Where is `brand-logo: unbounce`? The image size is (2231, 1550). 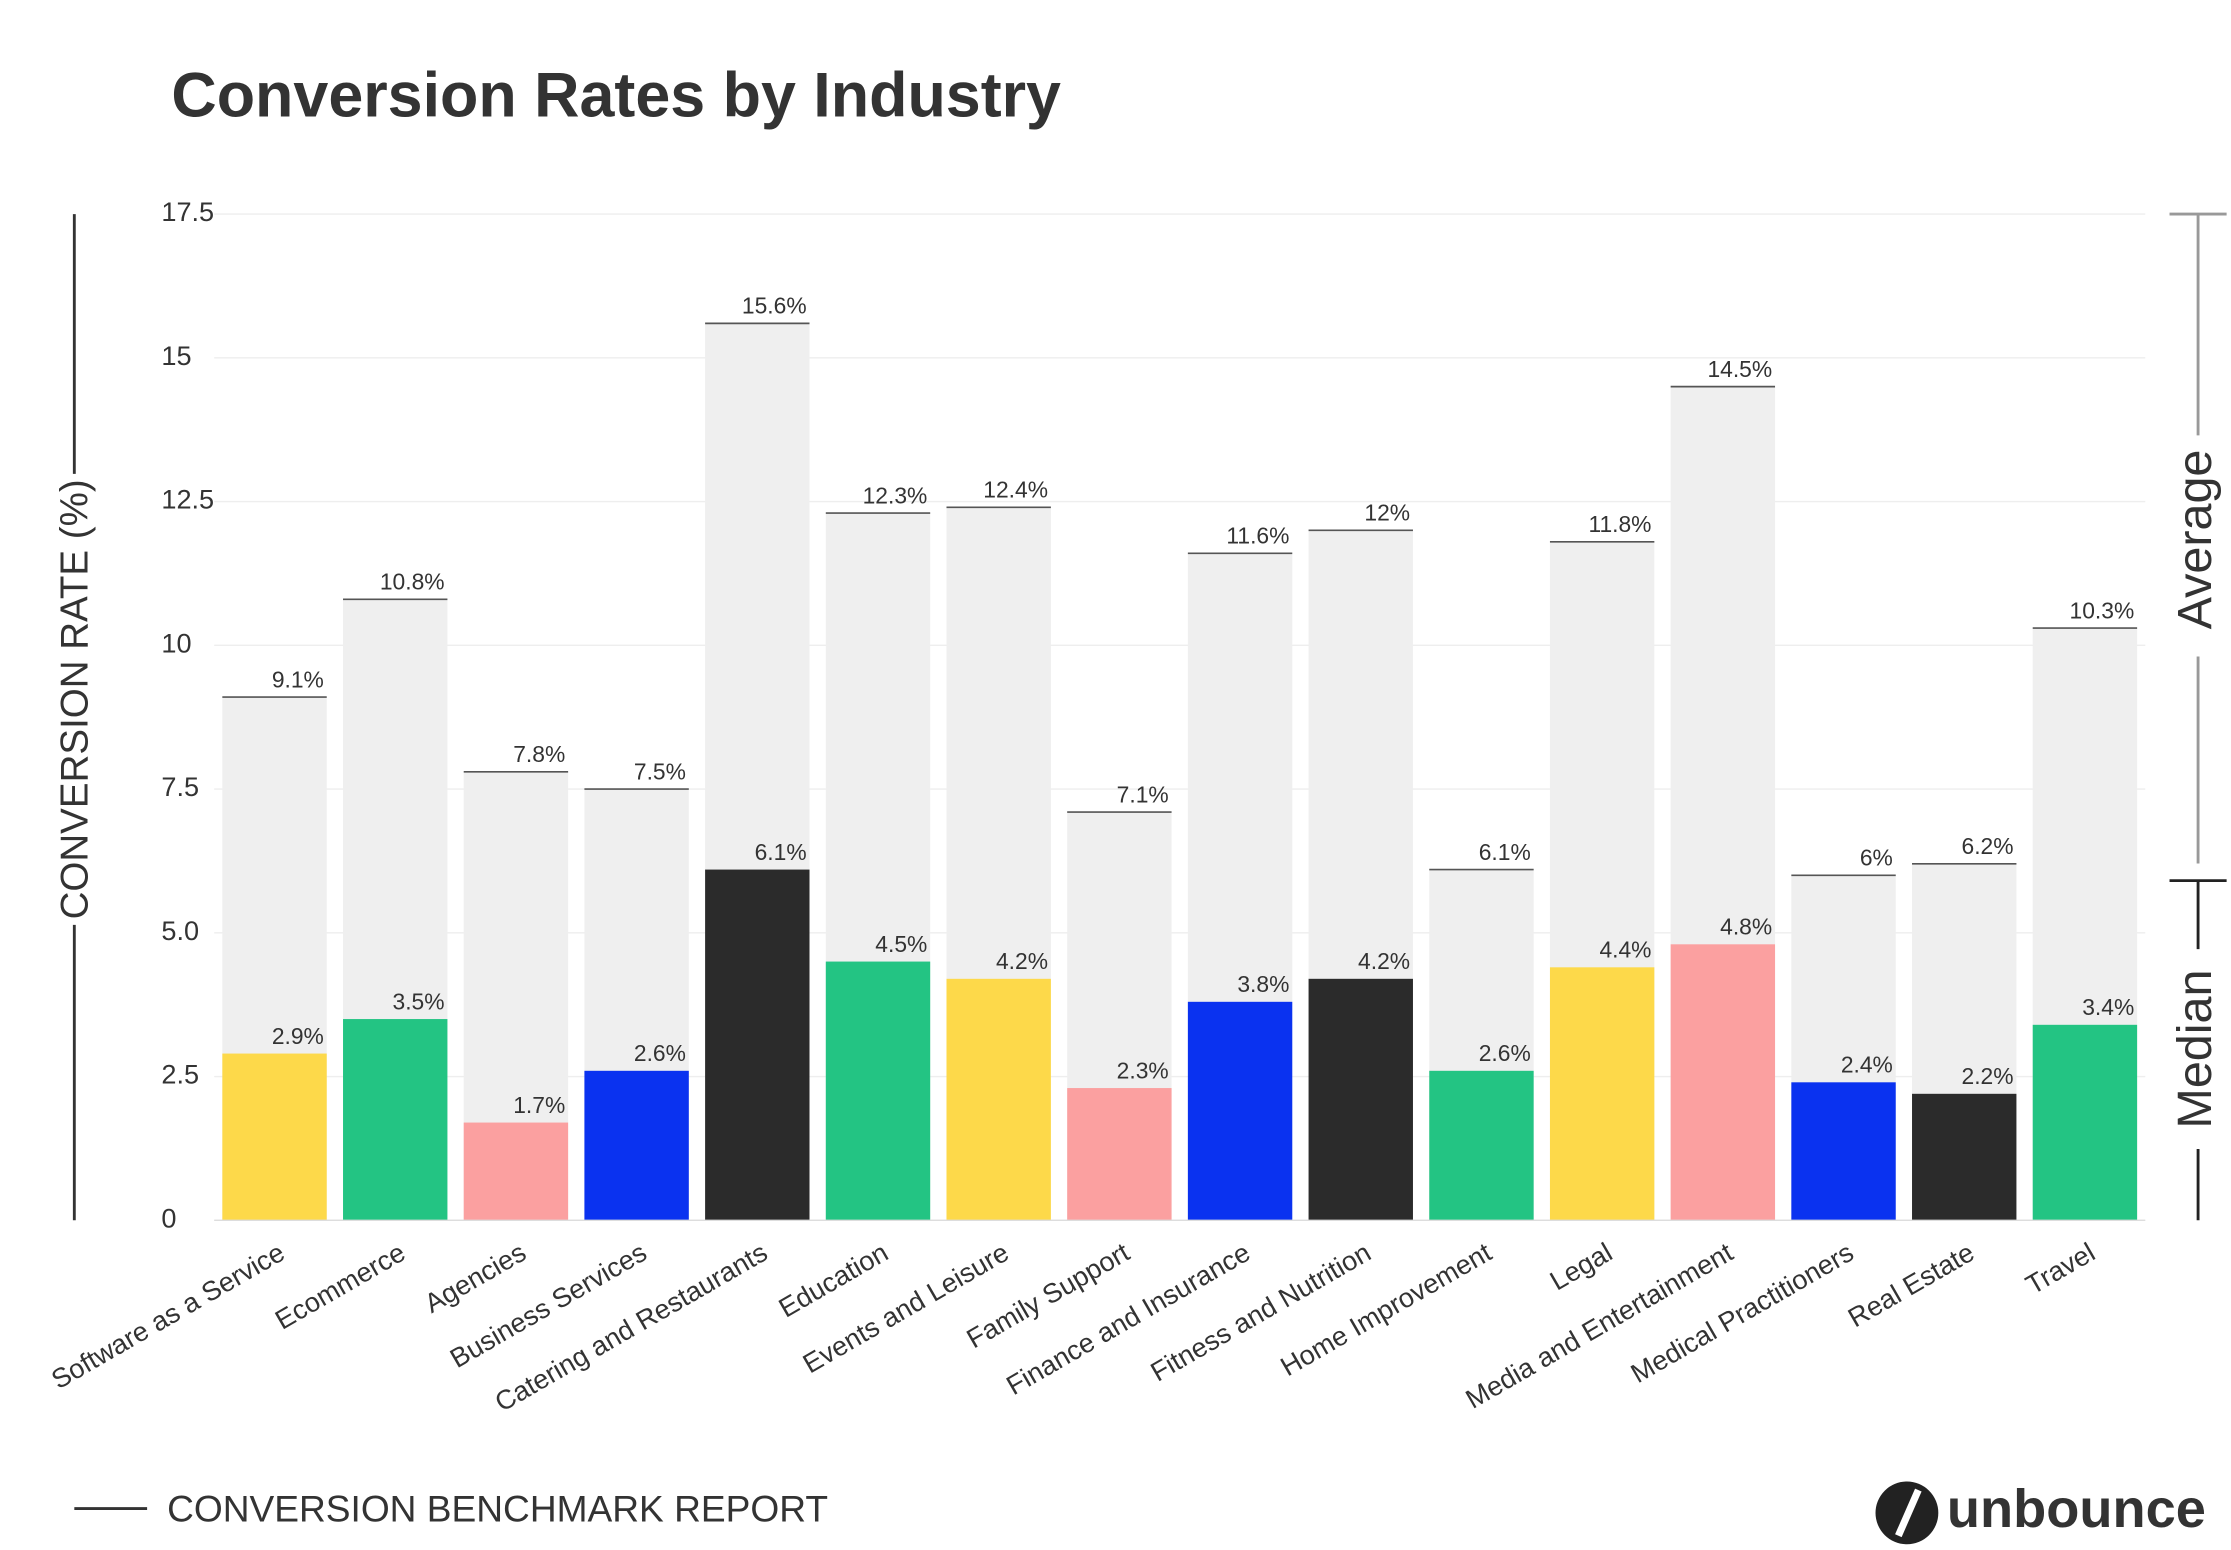 brand-logo: unbounce is located at coordinates (2040, 1512).